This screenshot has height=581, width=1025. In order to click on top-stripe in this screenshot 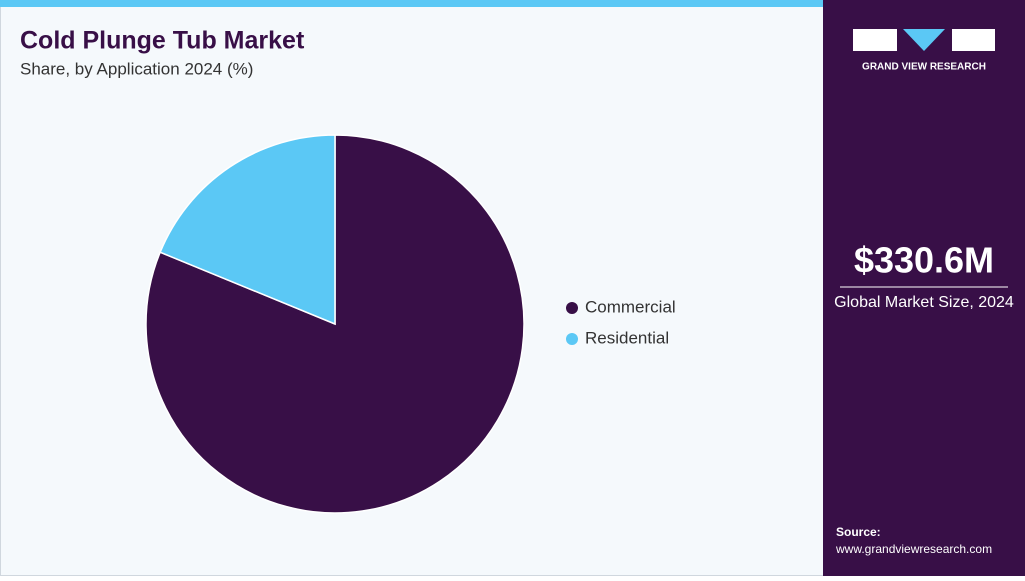, I will do `click(411, 3)`.